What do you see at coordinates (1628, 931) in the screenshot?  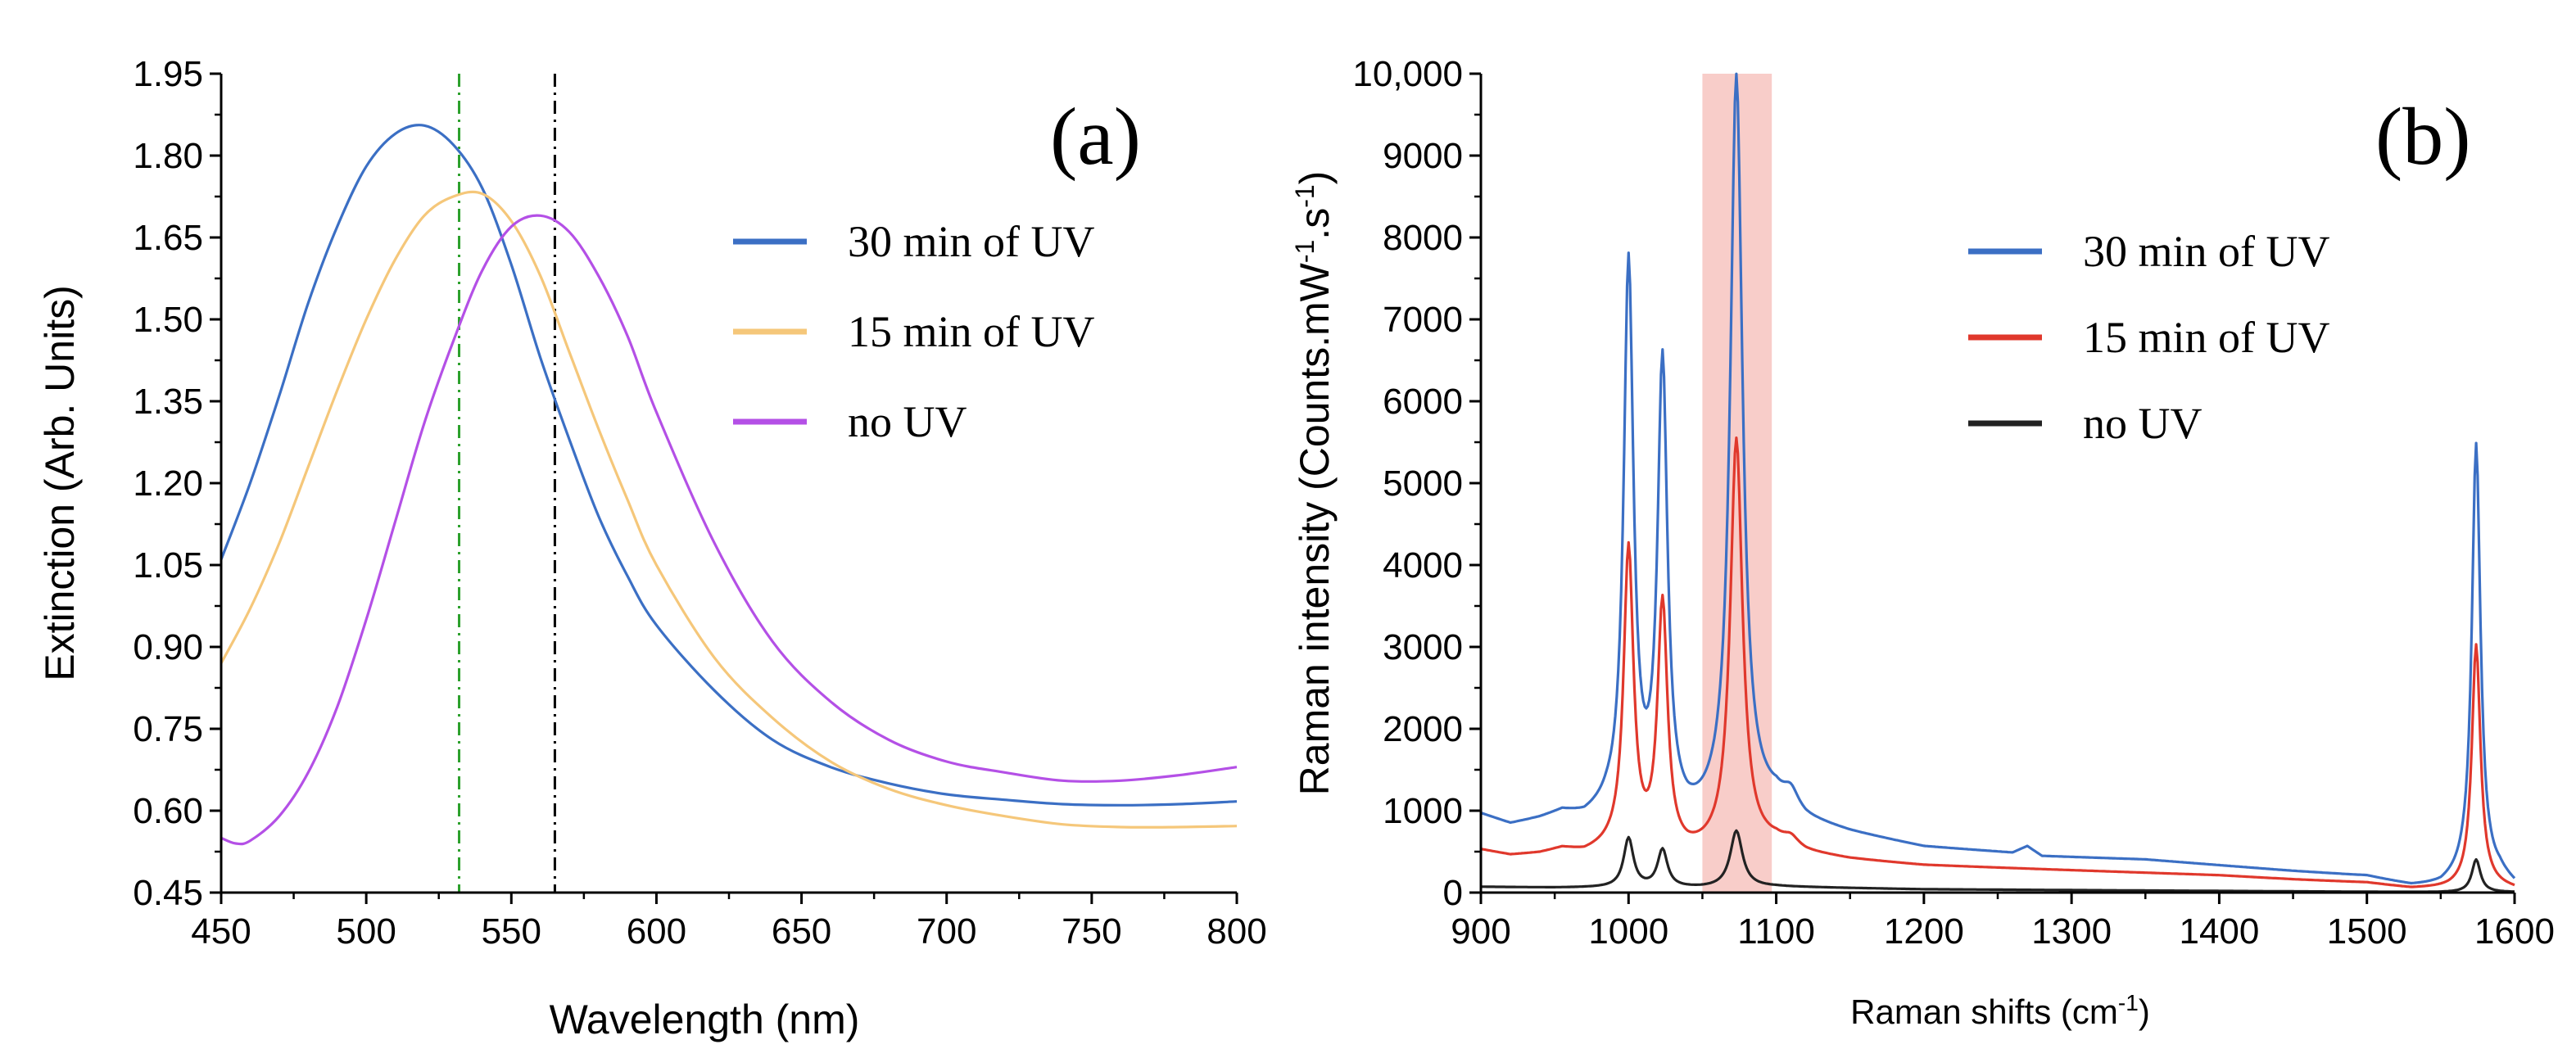 I see `x-tick-label: 1000` at bounding box center [1628, 931].